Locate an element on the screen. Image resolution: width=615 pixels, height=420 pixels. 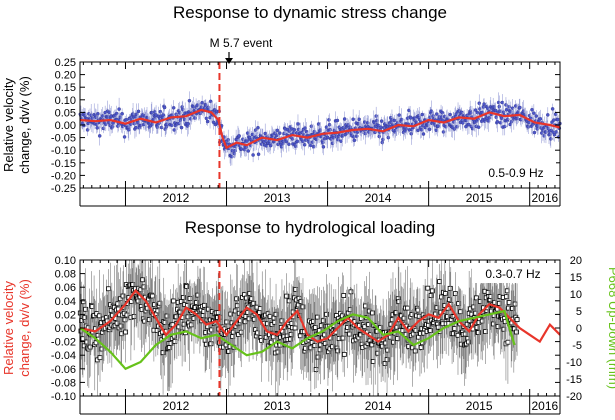
y2-tick-label: -5 is located at coordinates (577, 346).